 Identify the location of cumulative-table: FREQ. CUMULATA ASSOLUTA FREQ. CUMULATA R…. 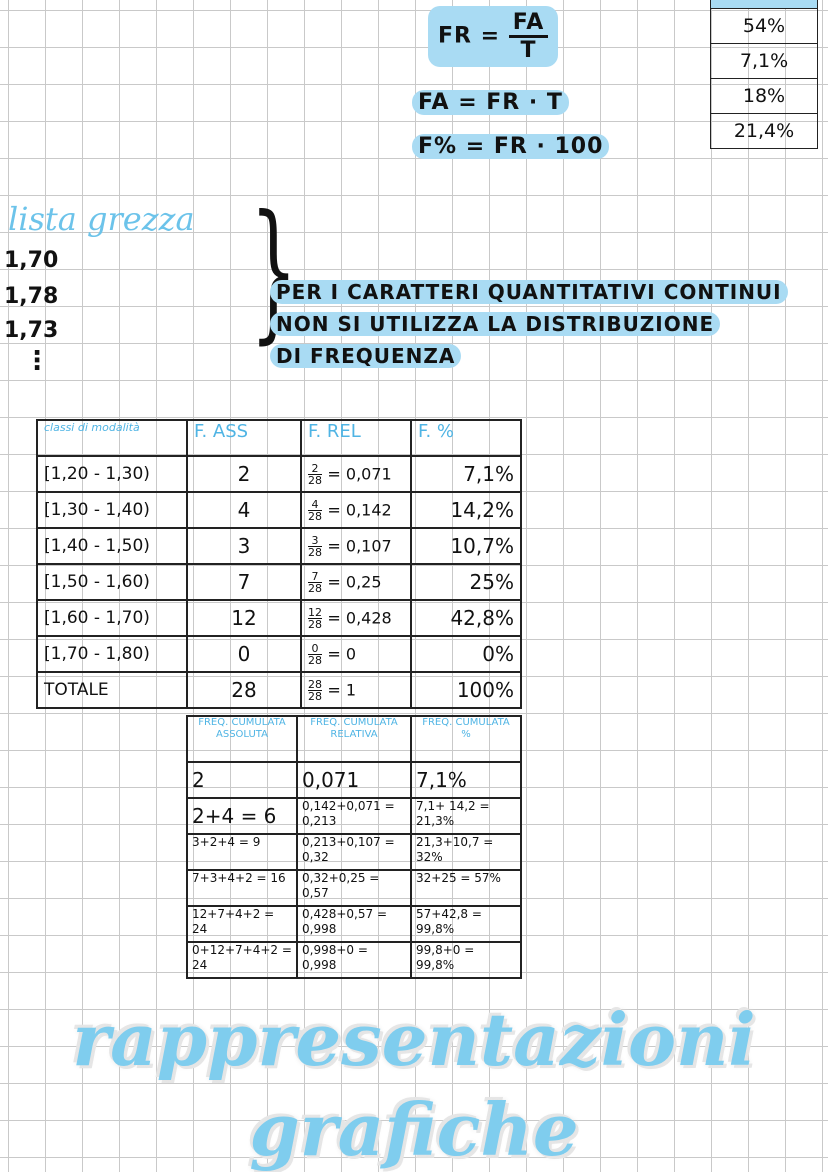
(354, 847).